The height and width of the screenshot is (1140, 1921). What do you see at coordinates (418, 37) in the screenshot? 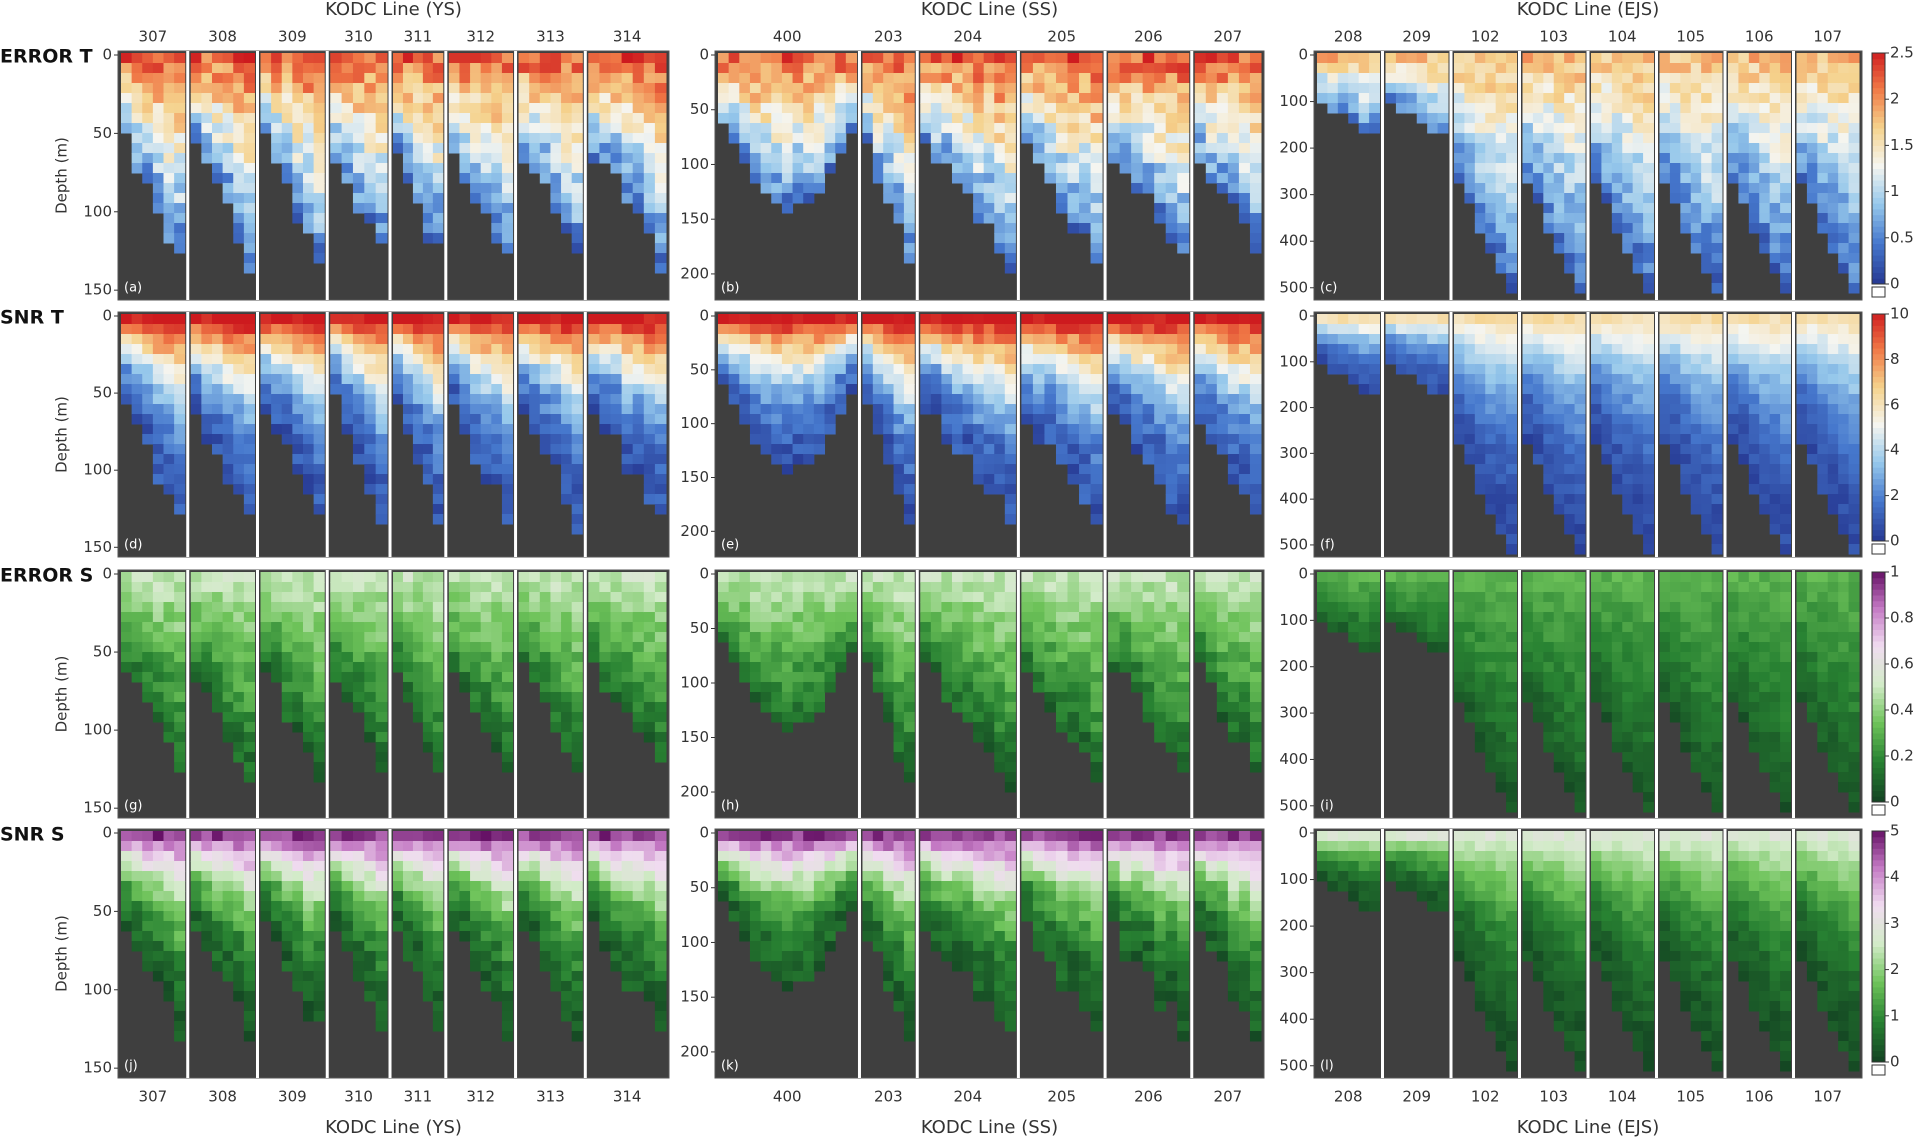
I see `line-label: 311` at bounding box center [418, 37].